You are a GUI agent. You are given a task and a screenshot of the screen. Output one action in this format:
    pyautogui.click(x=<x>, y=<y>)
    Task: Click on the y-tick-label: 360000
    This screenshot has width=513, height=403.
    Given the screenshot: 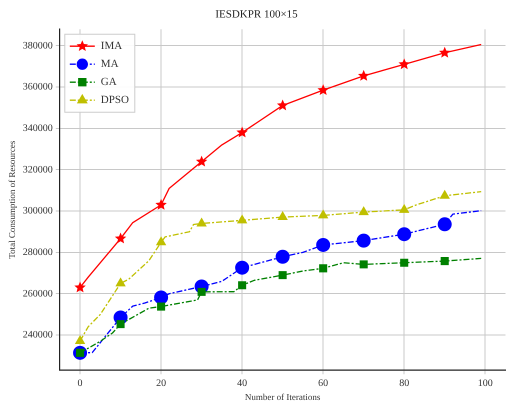 What is the action you would take?
    pyautogui.click(x=37, y=87)
    